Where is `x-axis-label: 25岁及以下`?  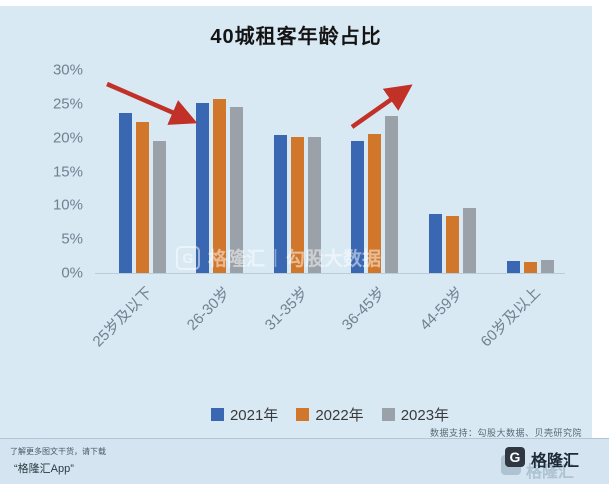
x-axis-label: 25岁及以下 is located at coordinates (123, 317).